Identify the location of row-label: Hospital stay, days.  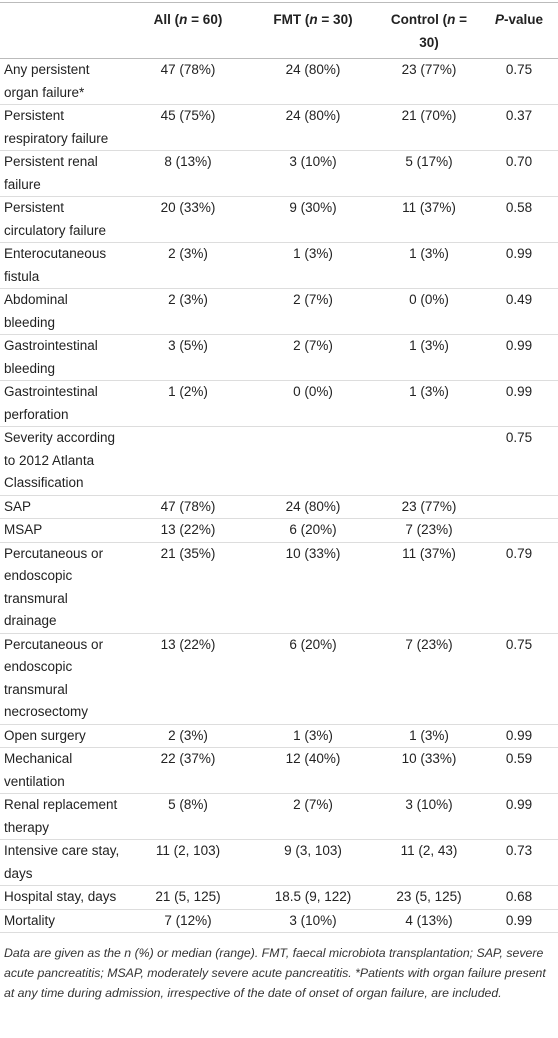
(64, 897).